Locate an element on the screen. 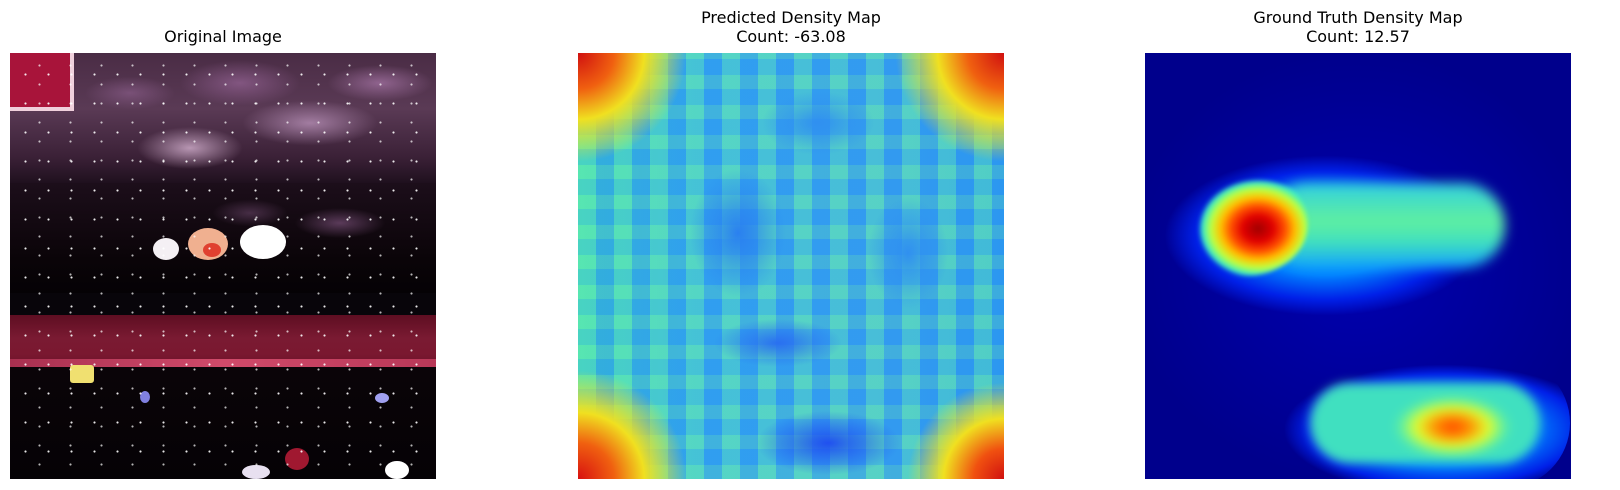 Image resolution: width=1620 pixels, height=490 pixels. predicted-density-count: Count: -63.08 is located at coordinates (791, 36).